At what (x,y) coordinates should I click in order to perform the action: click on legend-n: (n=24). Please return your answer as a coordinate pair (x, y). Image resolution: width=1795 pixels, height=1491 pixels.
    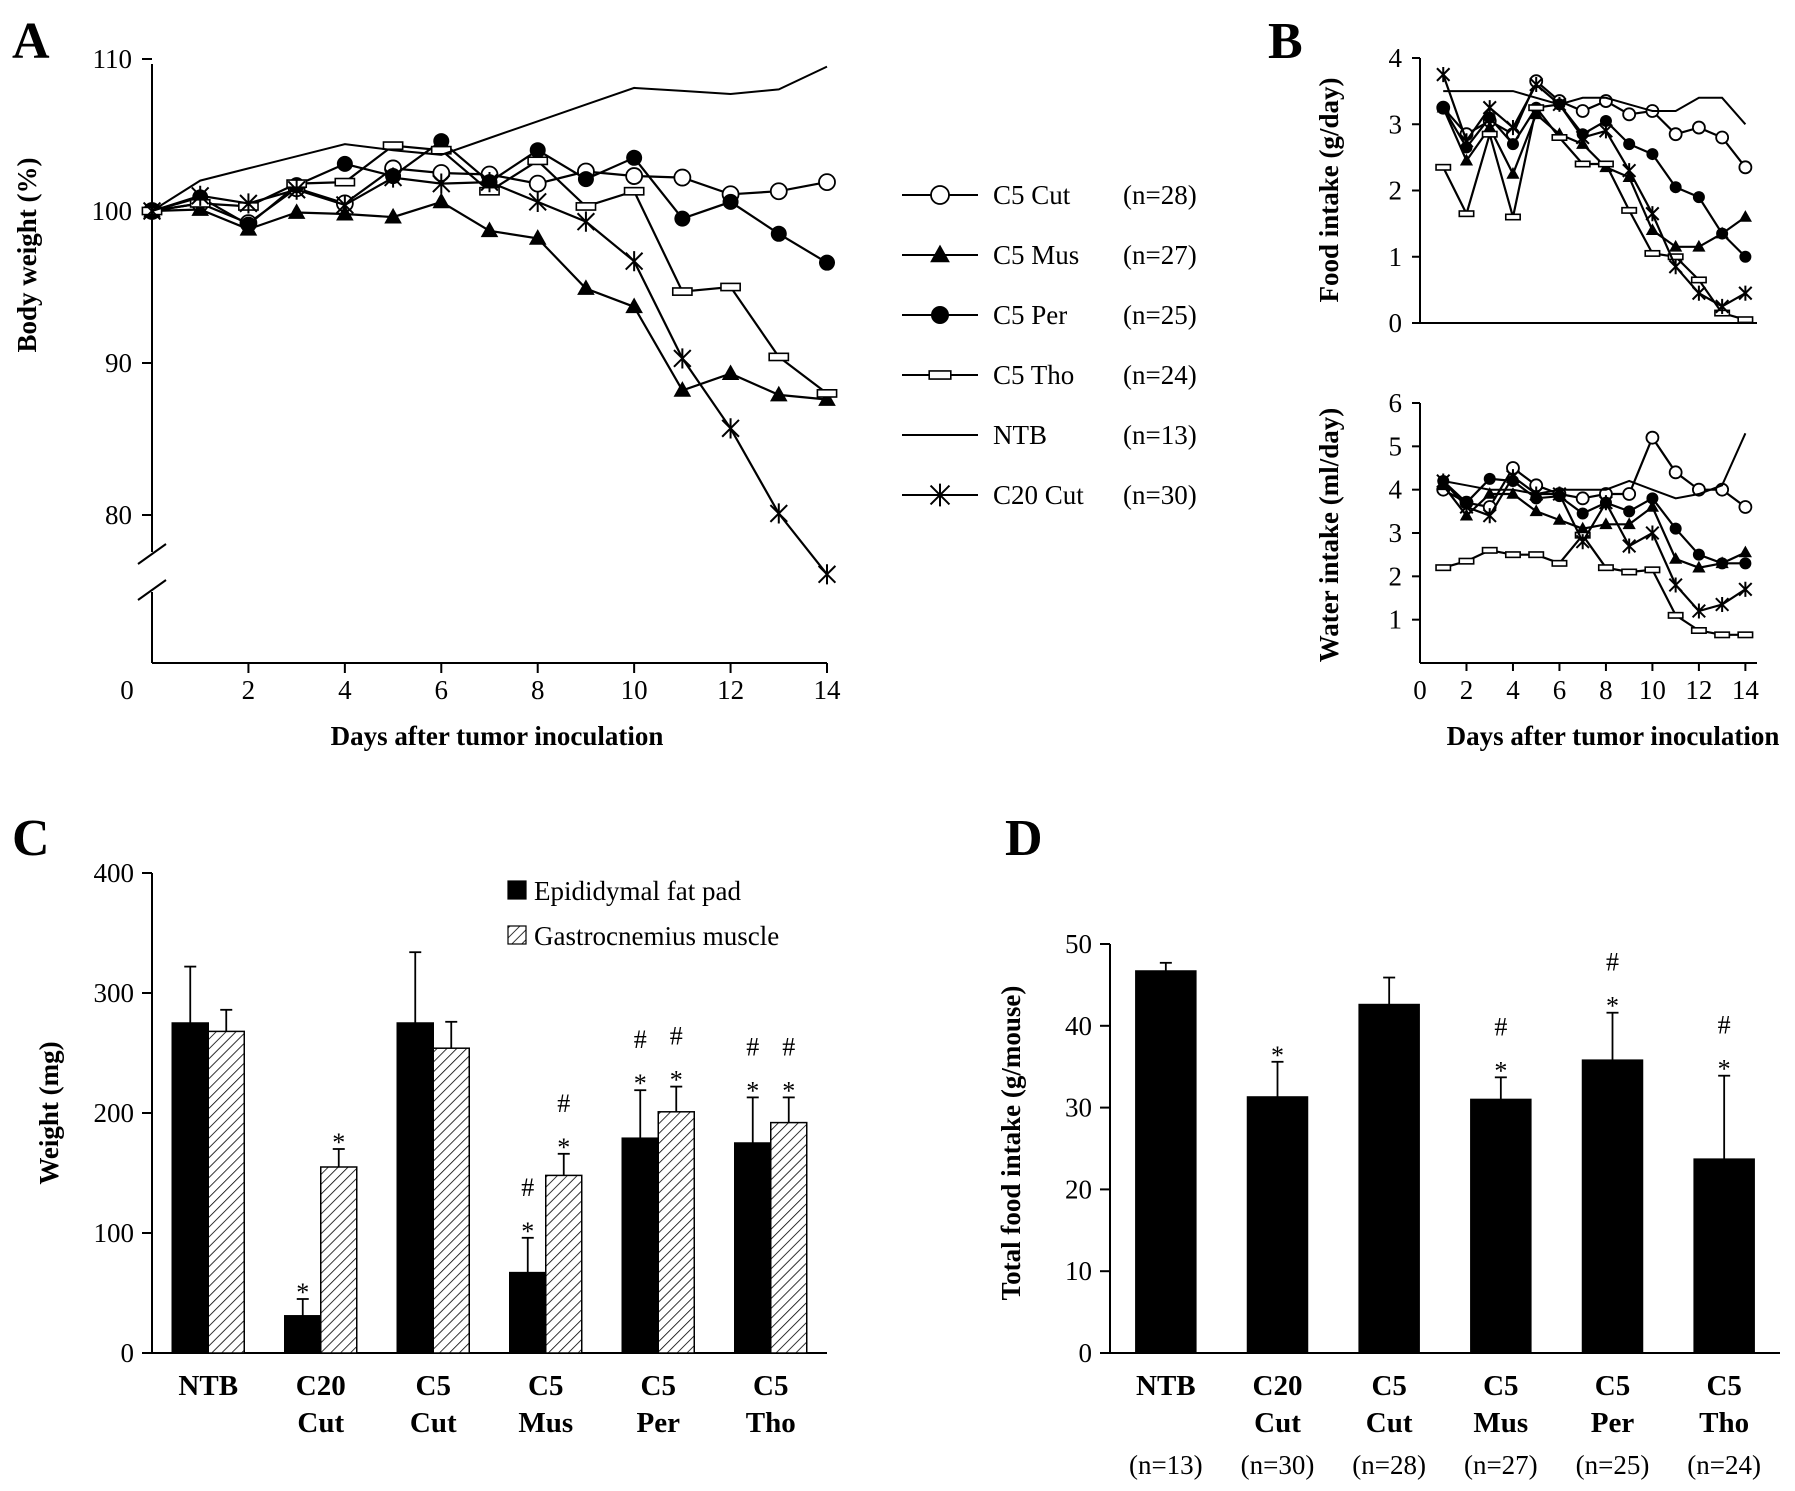
    Looking at the image, I should click on (1160, 375).